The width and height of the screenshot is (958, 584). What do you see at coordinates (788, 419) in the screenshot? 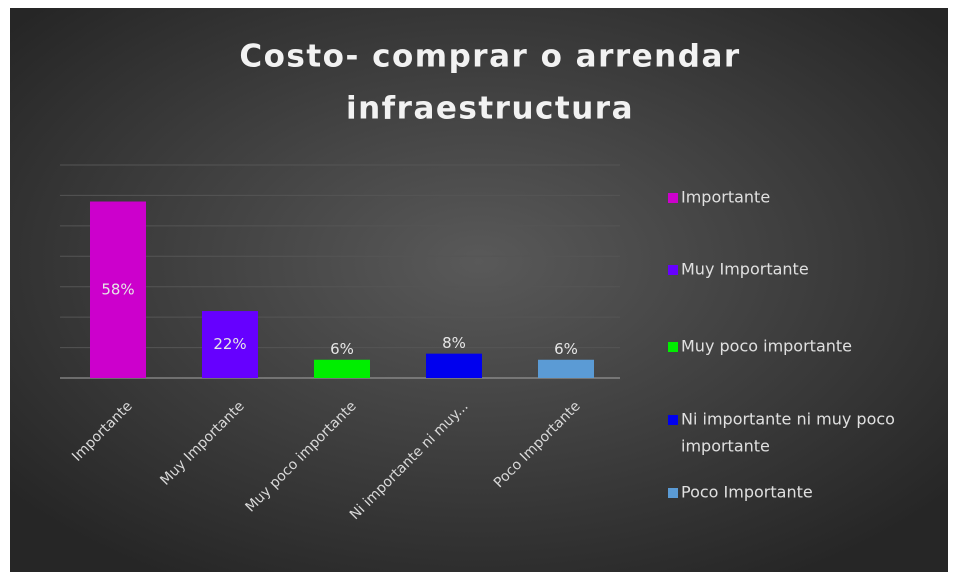
I see `legend-label: Ni importante ni muy poco` at bounding box center [788, 419].